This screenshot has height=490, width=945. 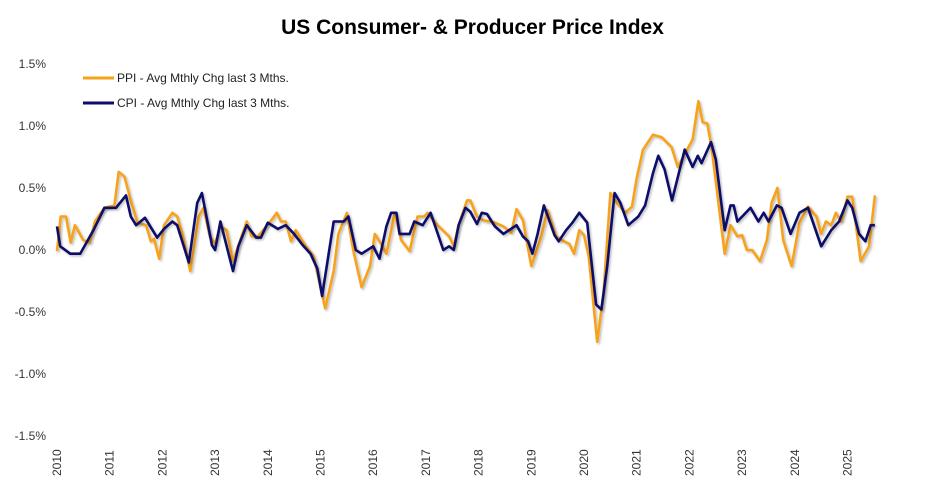 I want to click on x-tick-label: 2021, so click(x=637, y=462).